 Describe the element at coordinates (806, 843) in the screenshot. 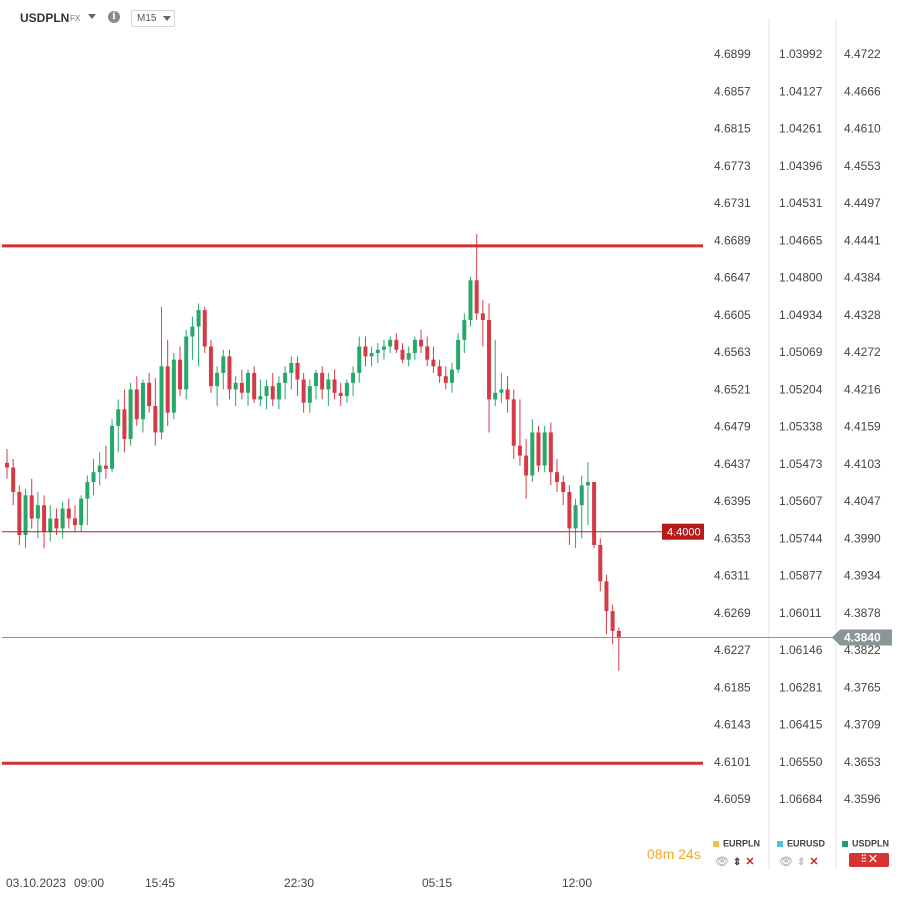

I see `legend-eurusd-label: EURUSD` at that location.